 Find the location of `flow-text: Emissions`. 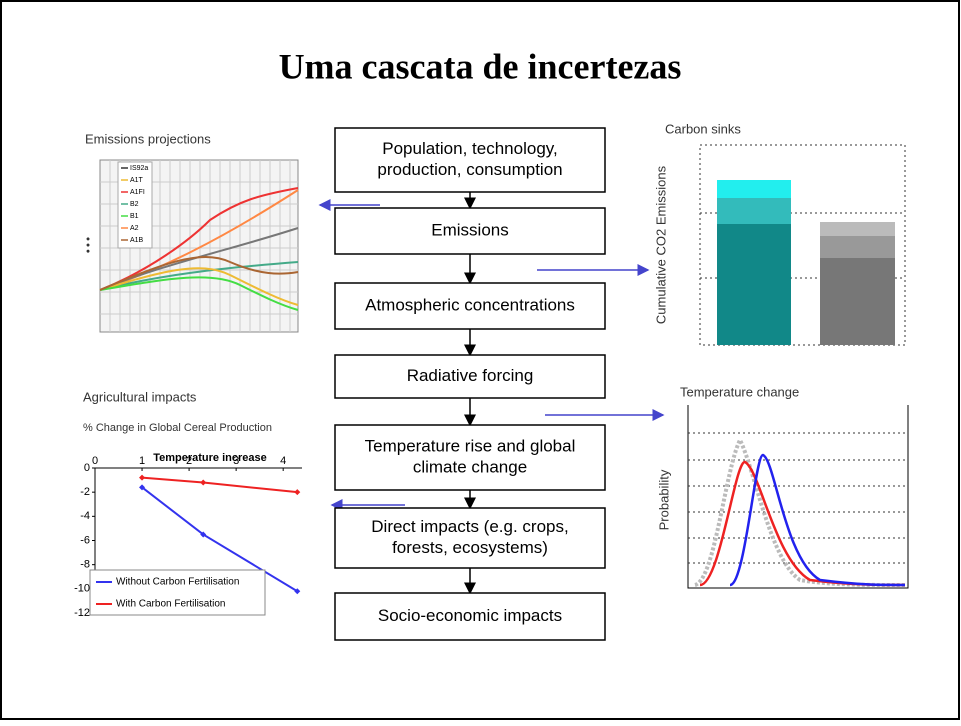

flow-text: Emissions is located at coordinates (469, 229).